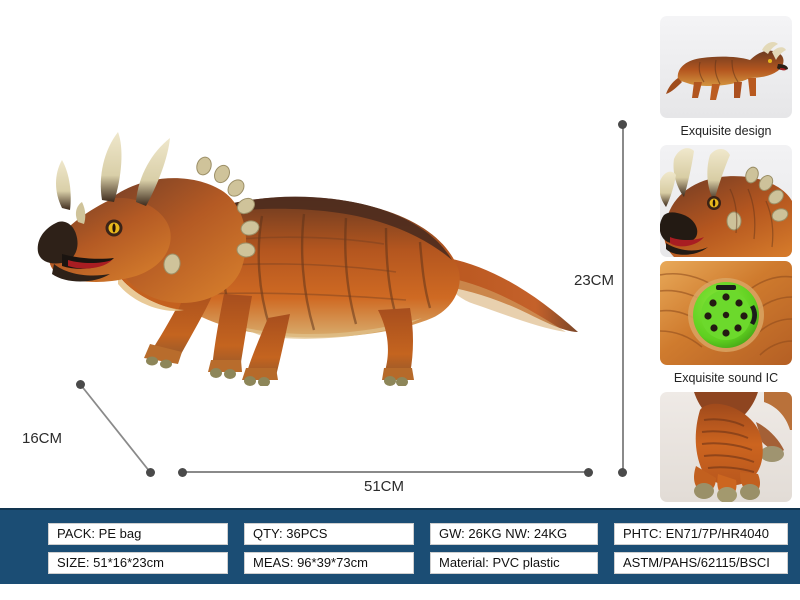 This screenshot has height=600, width=800. What do you see at coordinates (117, 427) in the screenshot?
I see `depth-measure-line` at bounding box center [117, 427].